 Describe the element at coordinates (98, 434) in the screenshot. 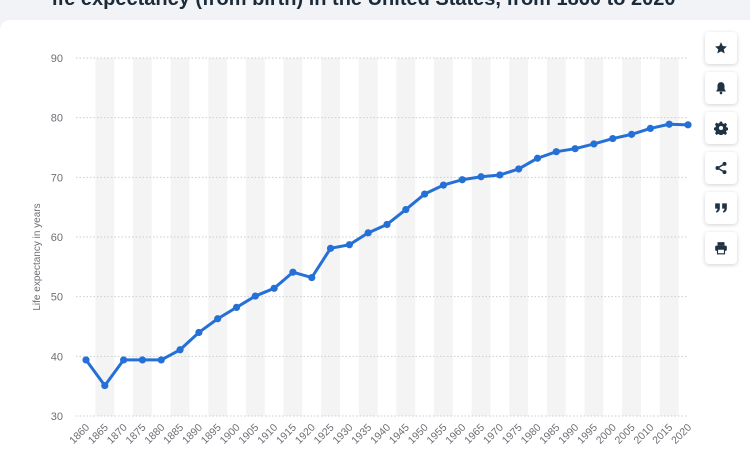

I see `x-tick-label: 1865` at that location.